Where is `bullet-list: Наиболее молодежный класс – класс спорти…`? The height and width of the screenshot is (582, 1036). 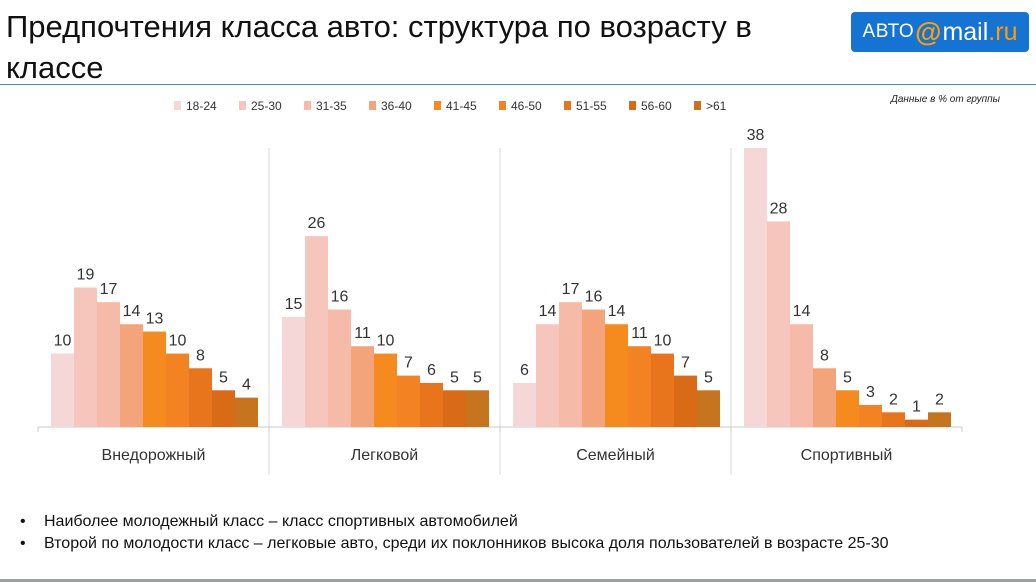
bullet-list: Наиболее молодежный класс – класс спорти… is located at coordinates (470, 533).